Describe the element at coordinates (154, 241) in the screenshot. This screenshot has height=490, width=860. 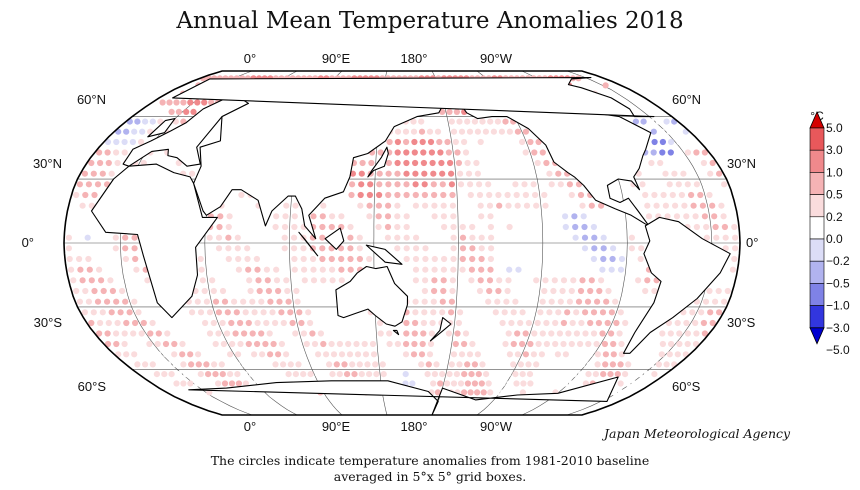
I see `coastline` at that location.